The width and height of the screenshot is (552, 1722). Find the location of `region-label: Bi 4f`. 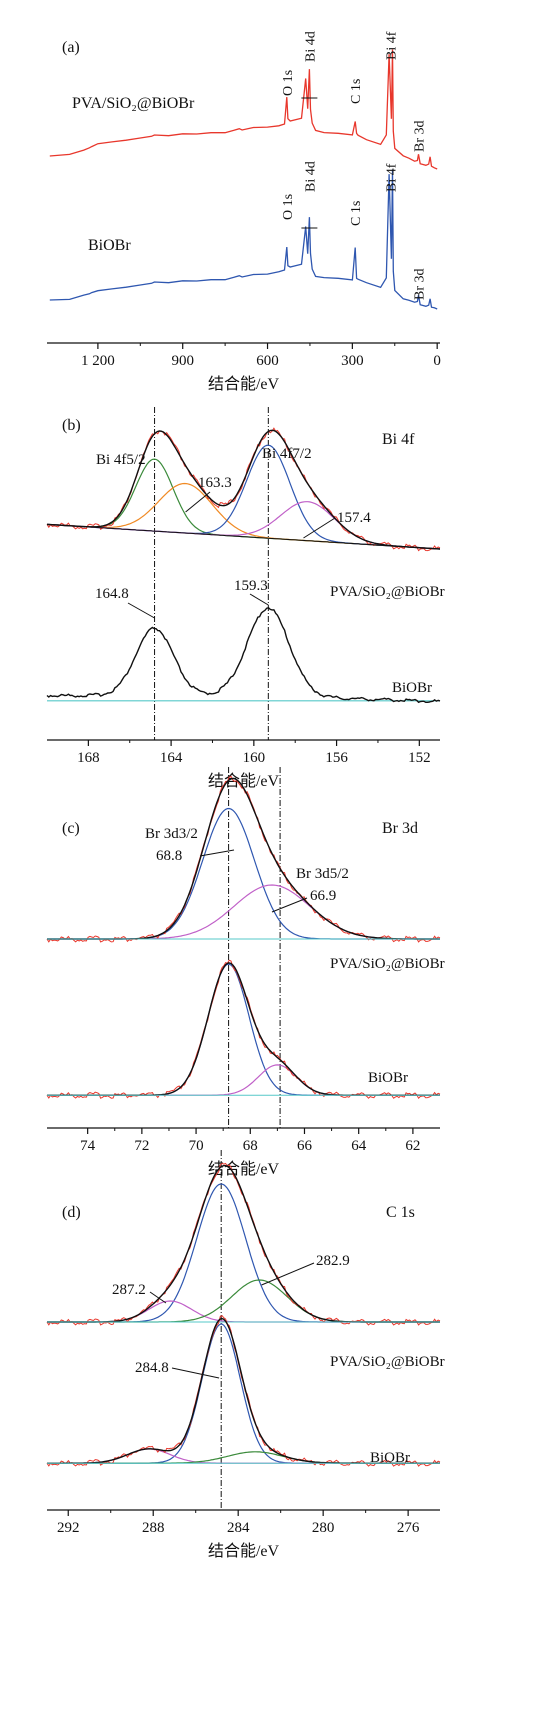

region-label: Bi 4f is located at coordinates (398, 439).